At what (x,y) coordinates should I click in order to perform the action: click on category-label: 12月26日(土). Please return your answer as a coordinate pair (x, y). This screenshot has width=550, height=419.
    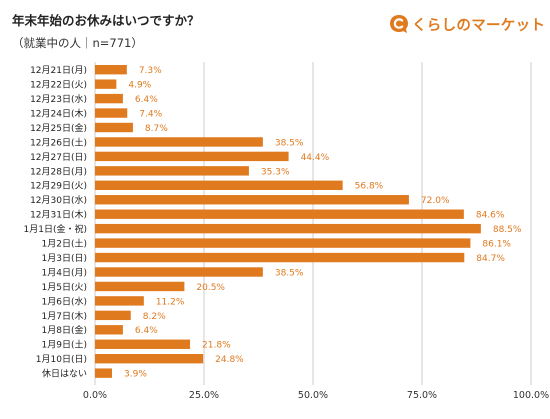
    Looking at the image, I should click on (58, 142).